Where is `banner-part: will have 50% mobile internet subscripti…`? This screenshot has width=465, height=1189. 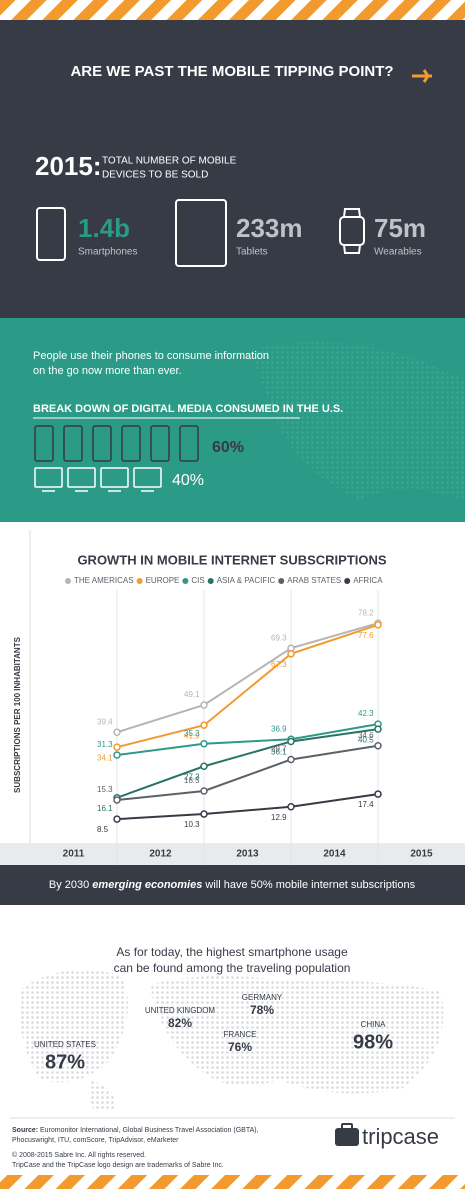 banner-part: will have 50% mobile internet subscripti… is located at coordinates (308, 885).